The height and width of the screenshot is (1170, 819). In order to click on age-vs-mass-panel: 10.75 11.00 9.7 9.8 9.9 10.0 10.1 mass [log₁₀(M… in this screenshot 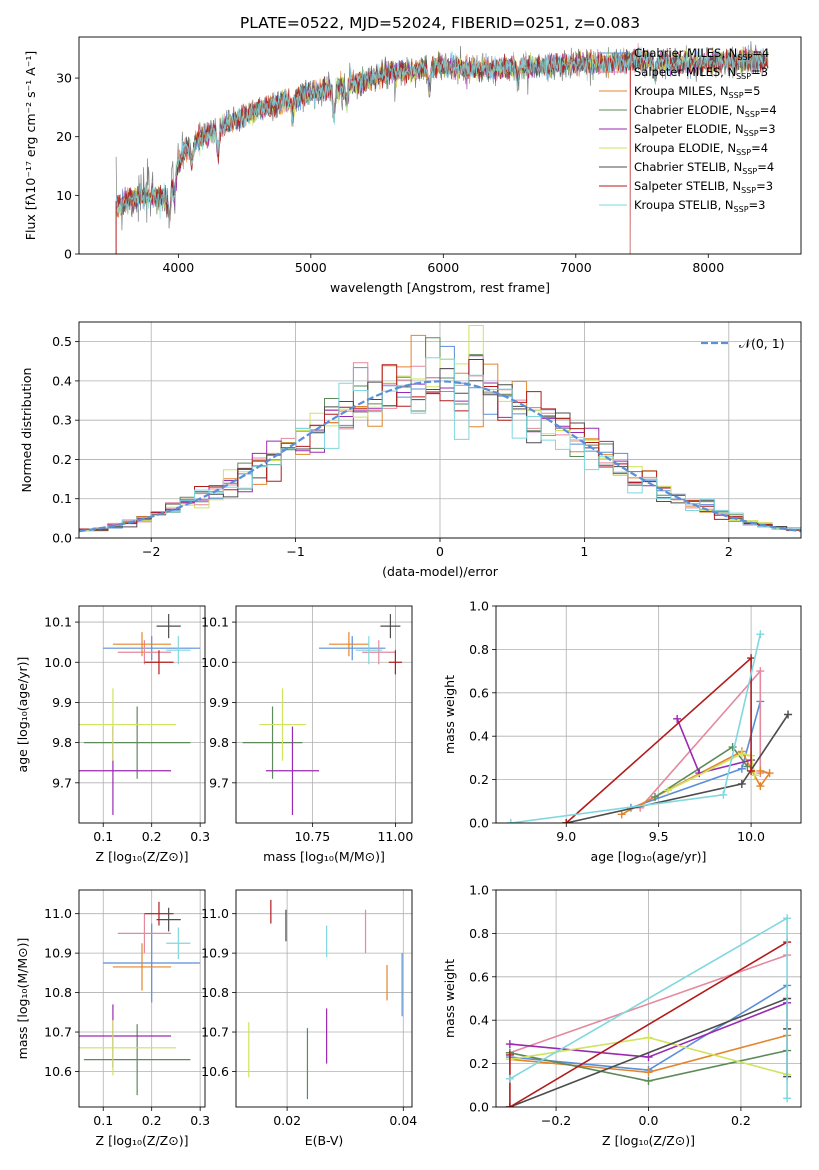, I will do `click(307, 734)`.